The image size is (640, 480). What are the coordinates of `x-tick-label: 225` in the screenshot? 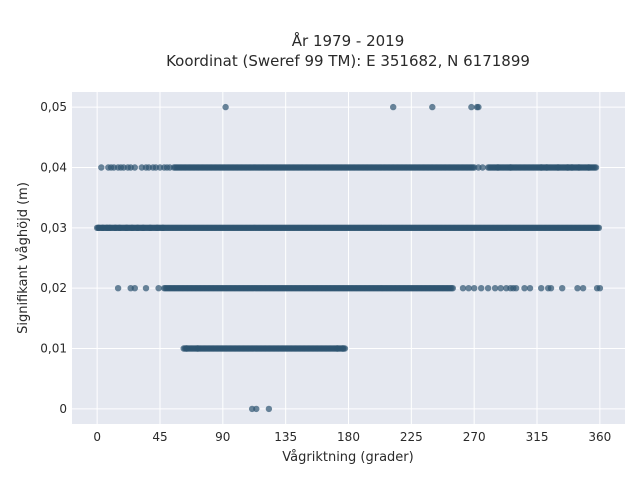 It's located at (411, 437).